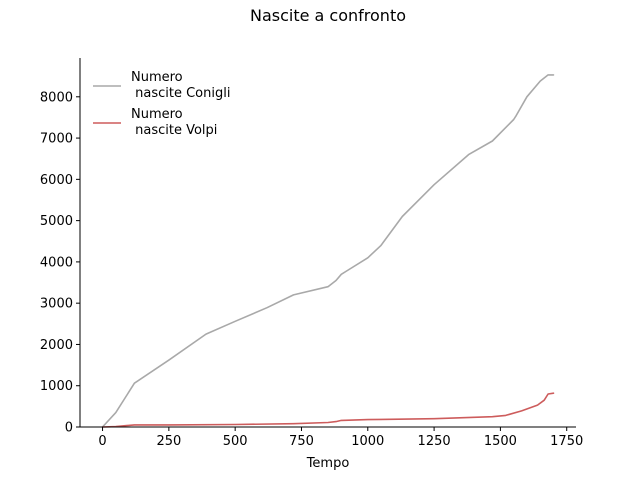  Describe the element at coordinates (69, 428) in the screenshot. I see `y-tick-label: 0` at that location.